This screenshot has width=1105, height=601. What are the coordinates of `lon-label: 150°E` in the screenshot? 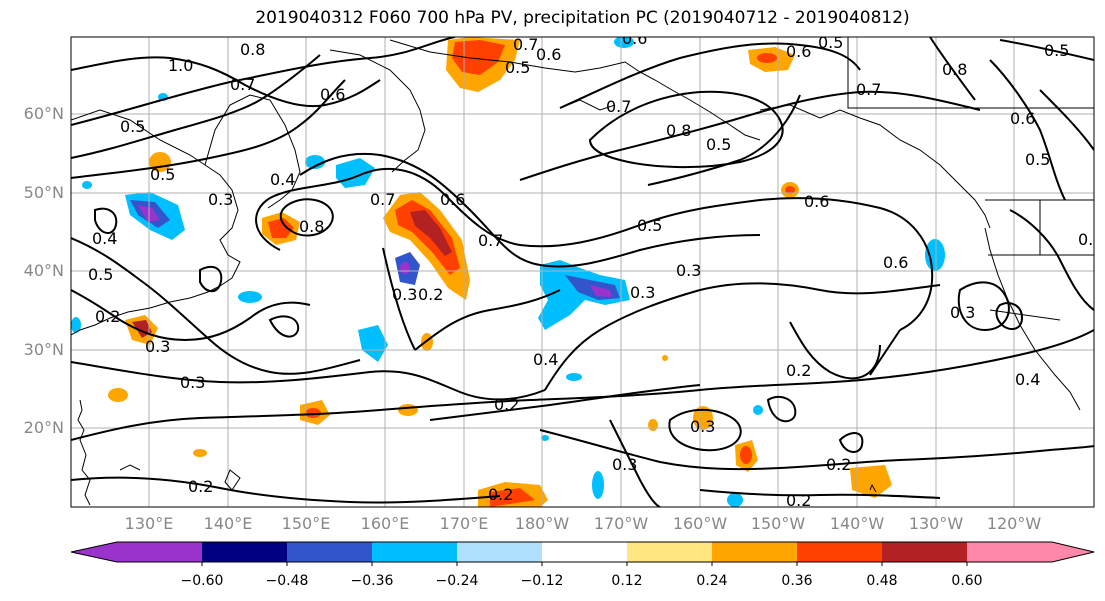 It's located at (306, 523).